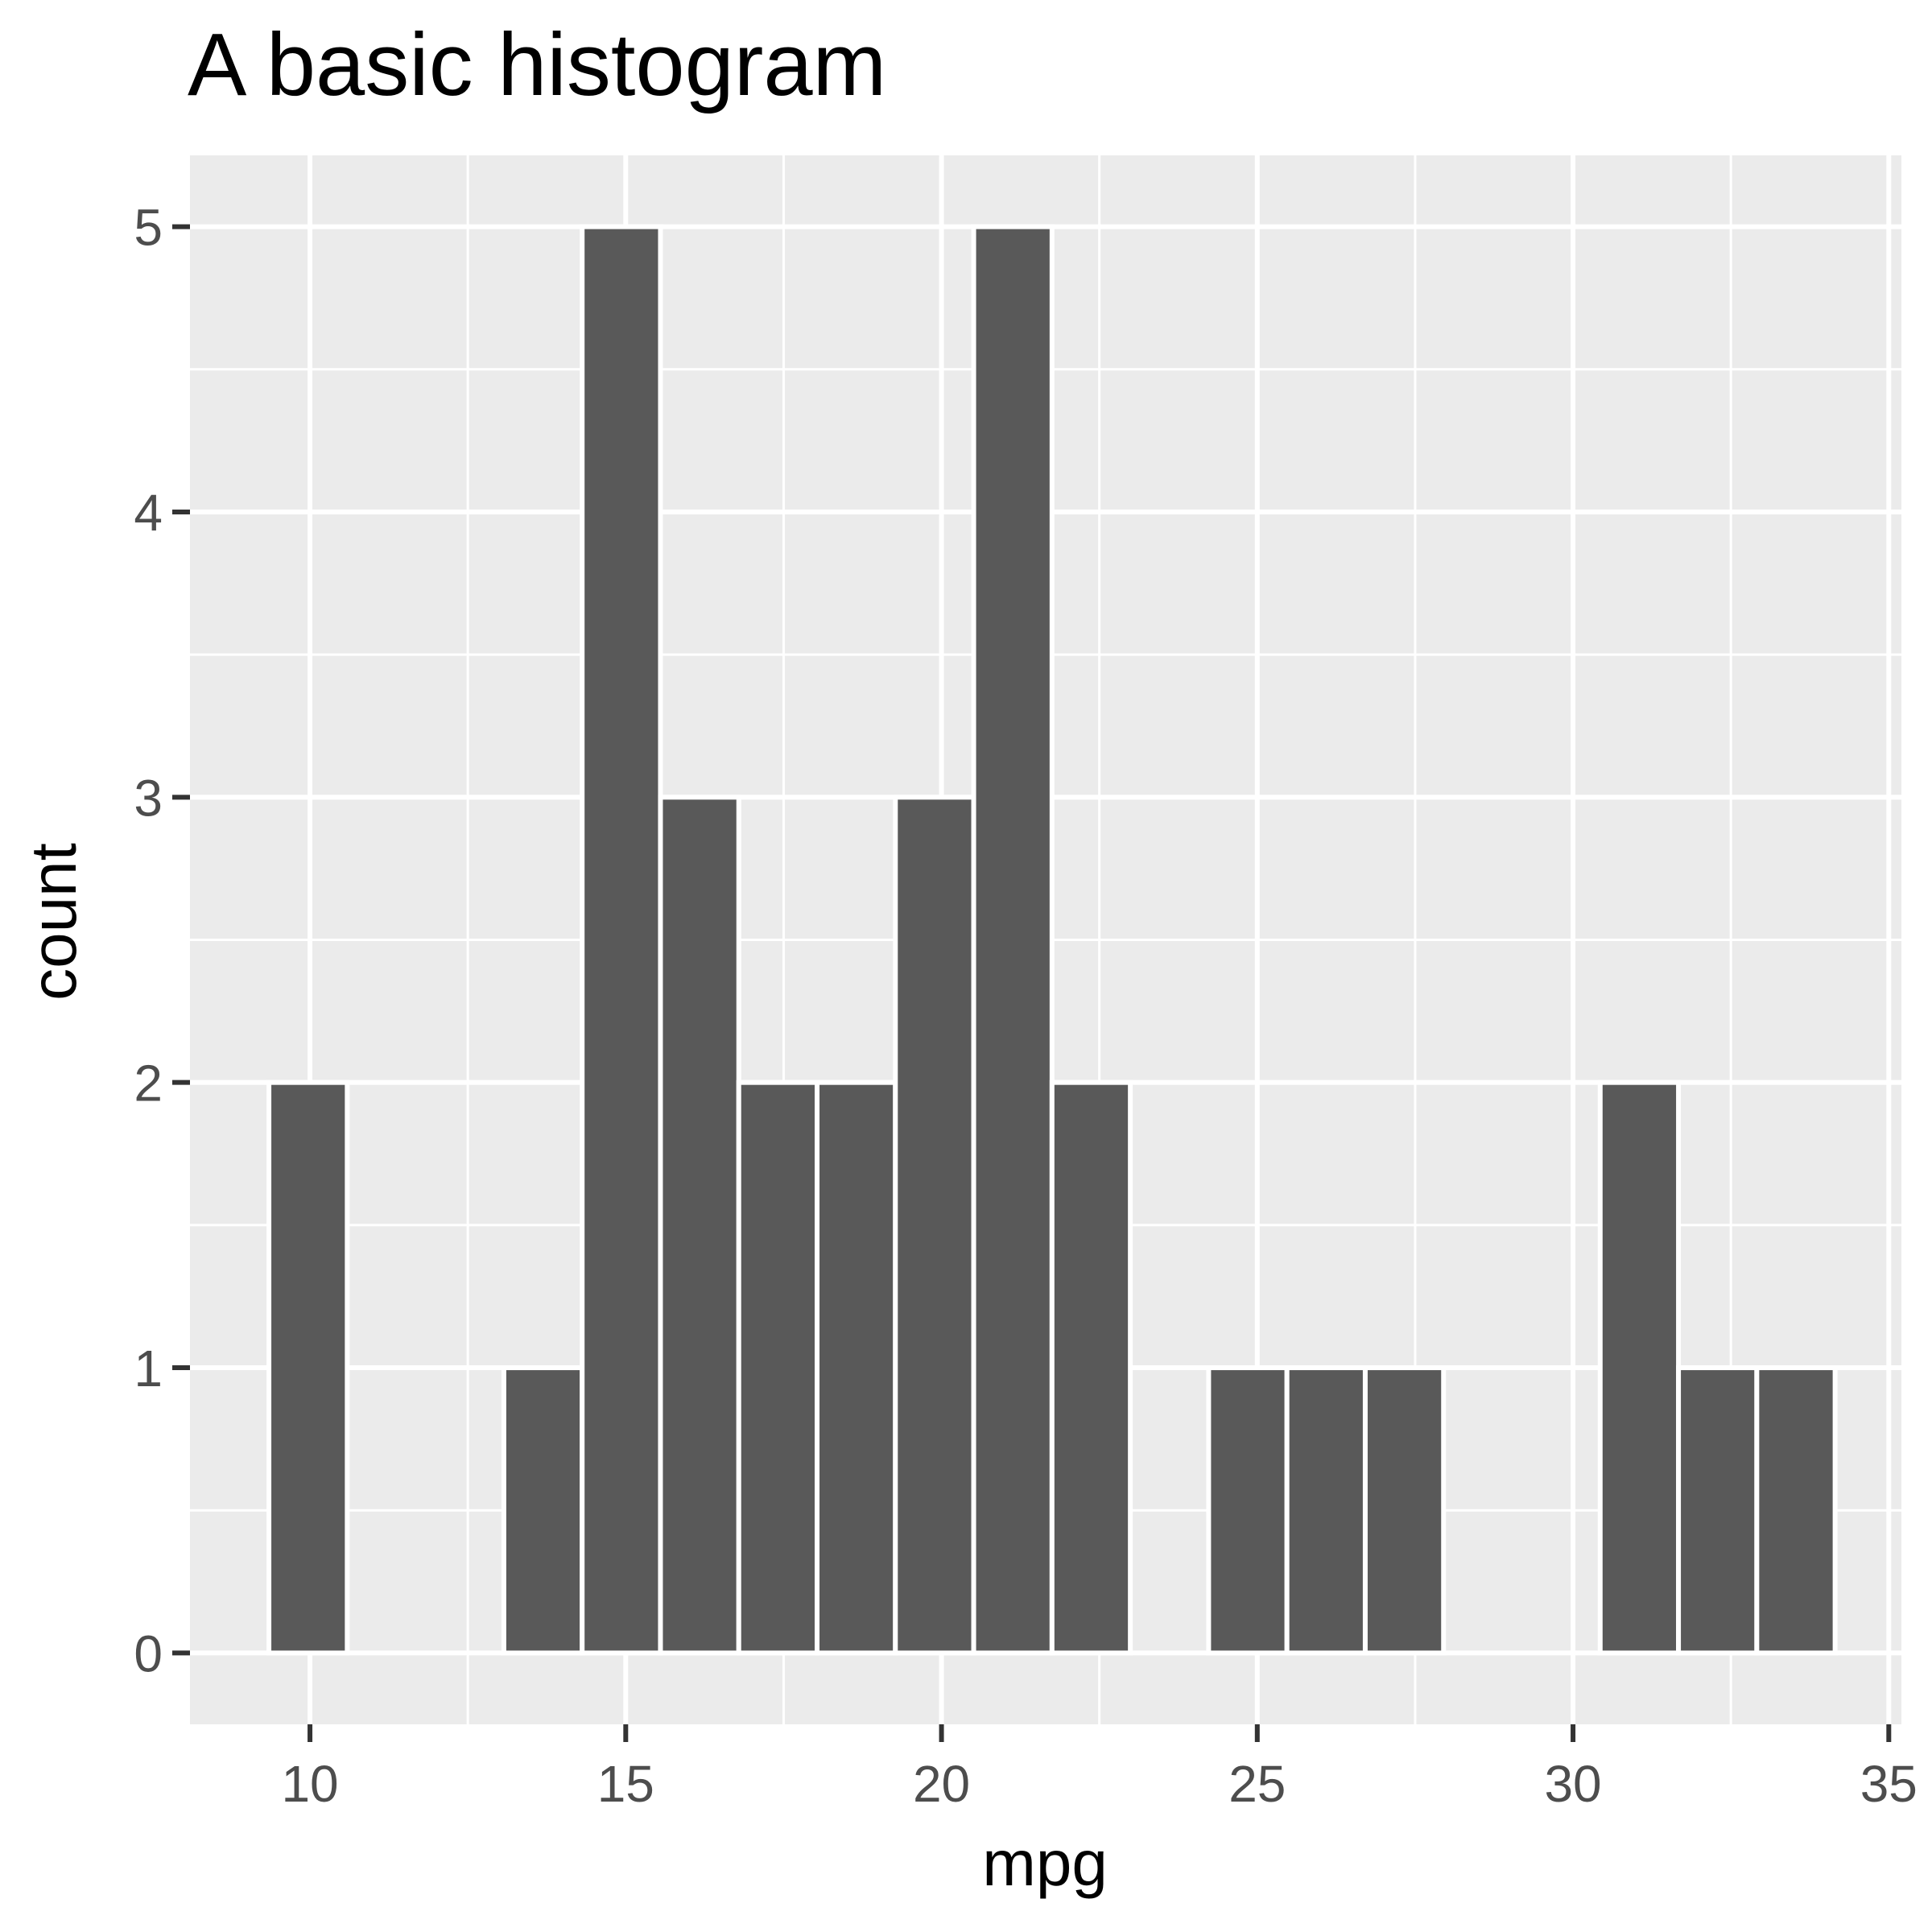 Image resolution: width=1932 pixels, height=1932 pixels. What do you see at coordinates (1099, 1769) in the screenshot?
I see `x-axis: 10 15 20 25 30 35` at bounding box center [1099, 1769].